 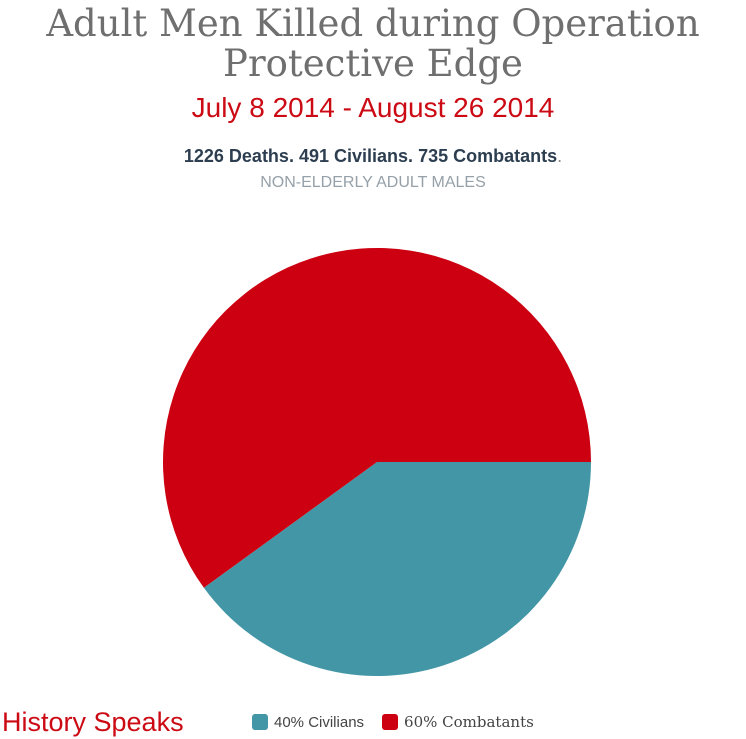 What do you see at coordinates (373, 63) in the screenshot?
I see `chart-title-line-2: Protective Edge` at bounding box center [373, 63].